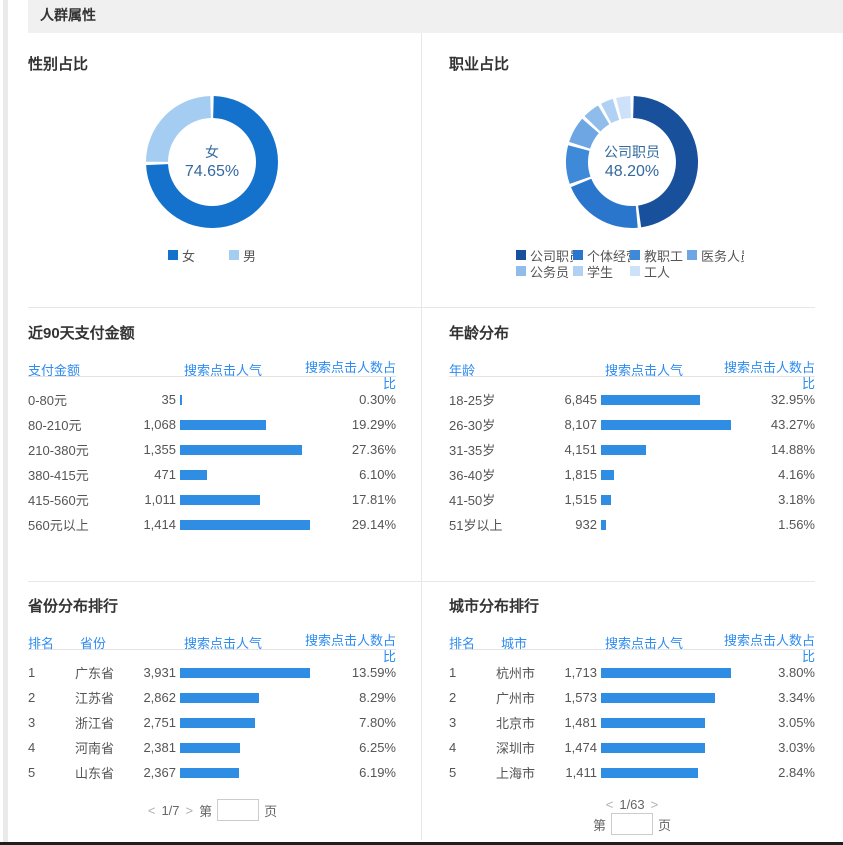 This screenshot has width=843, height=845. I want to click on value-cell: 1,011, so click(160, 499).